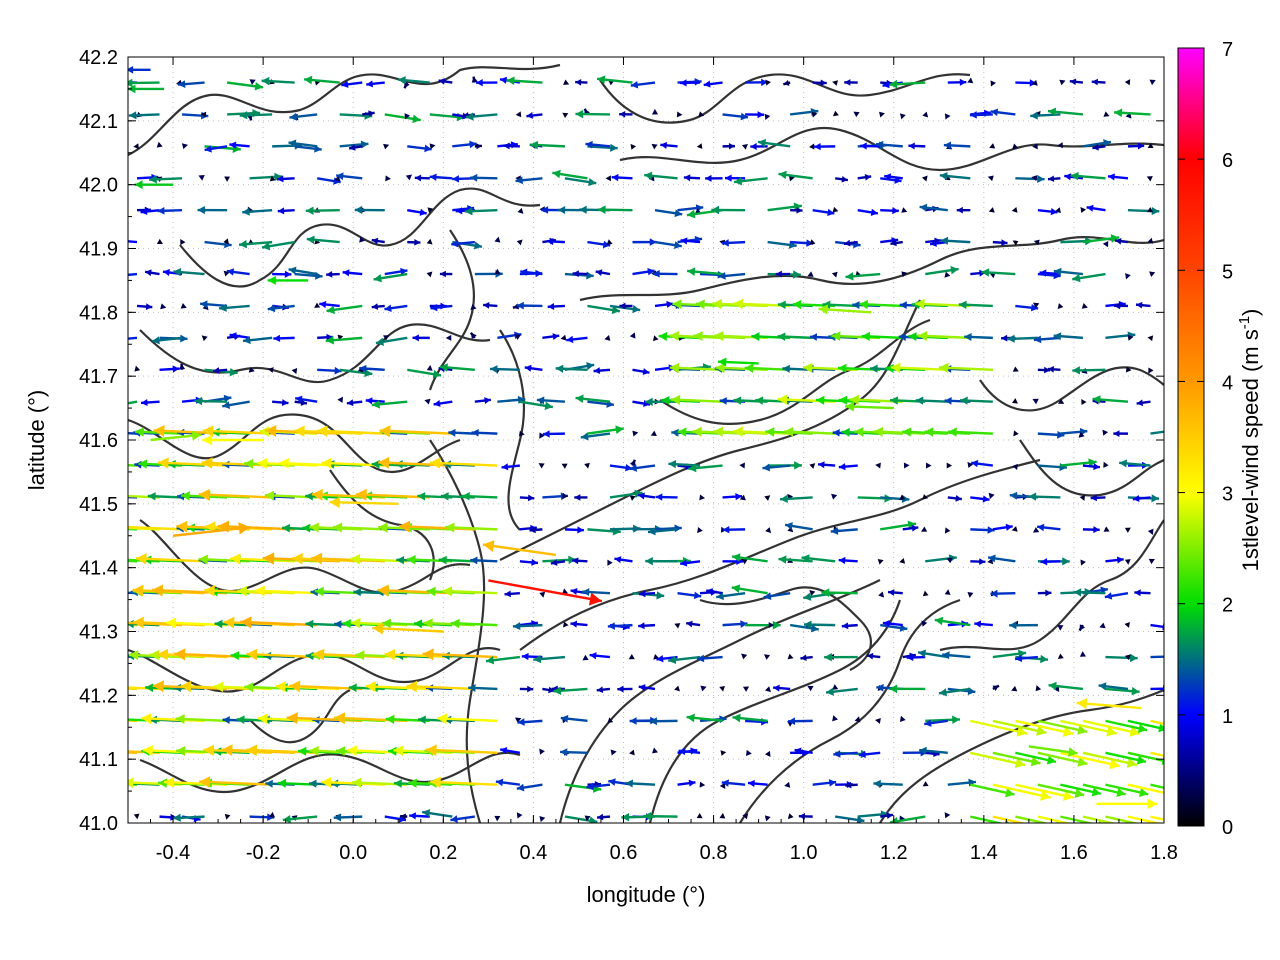 The width and height of the screenshot is (1280, 960). I want to click on y-tick-label: 42.2, so click(98, 58).